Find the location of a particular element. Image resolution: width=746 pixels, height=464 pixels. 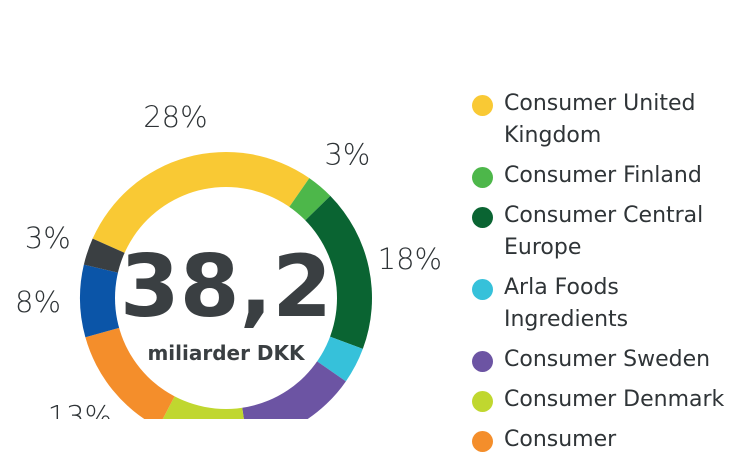

slice-label: 13% is located at coordinates (80, 409).